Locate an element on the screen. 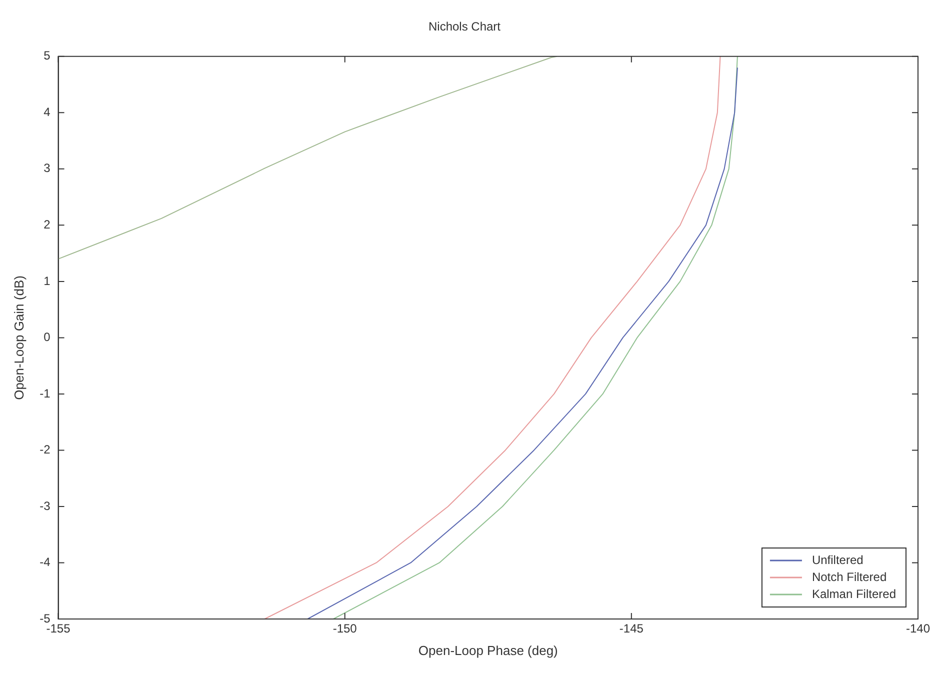 The height and width of the screenshot is (674, 941). y-tick-label: 2 is located at coordinates (47, 224).